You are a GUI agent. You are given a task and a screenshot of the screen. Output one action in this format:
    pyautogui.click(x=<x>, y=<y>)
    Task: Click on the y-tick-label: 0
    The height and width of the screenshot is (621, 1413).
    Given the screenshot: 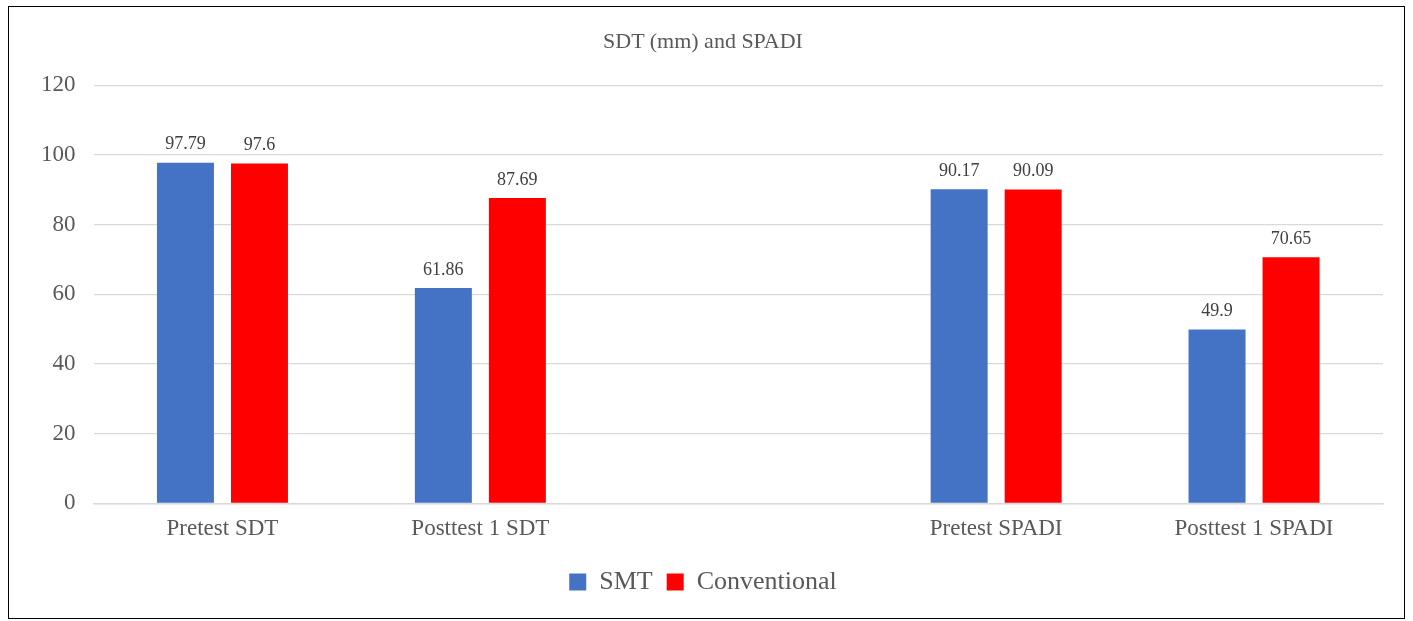 What is the action you would take?
    pyautogui.click(x=70, y=502)
    